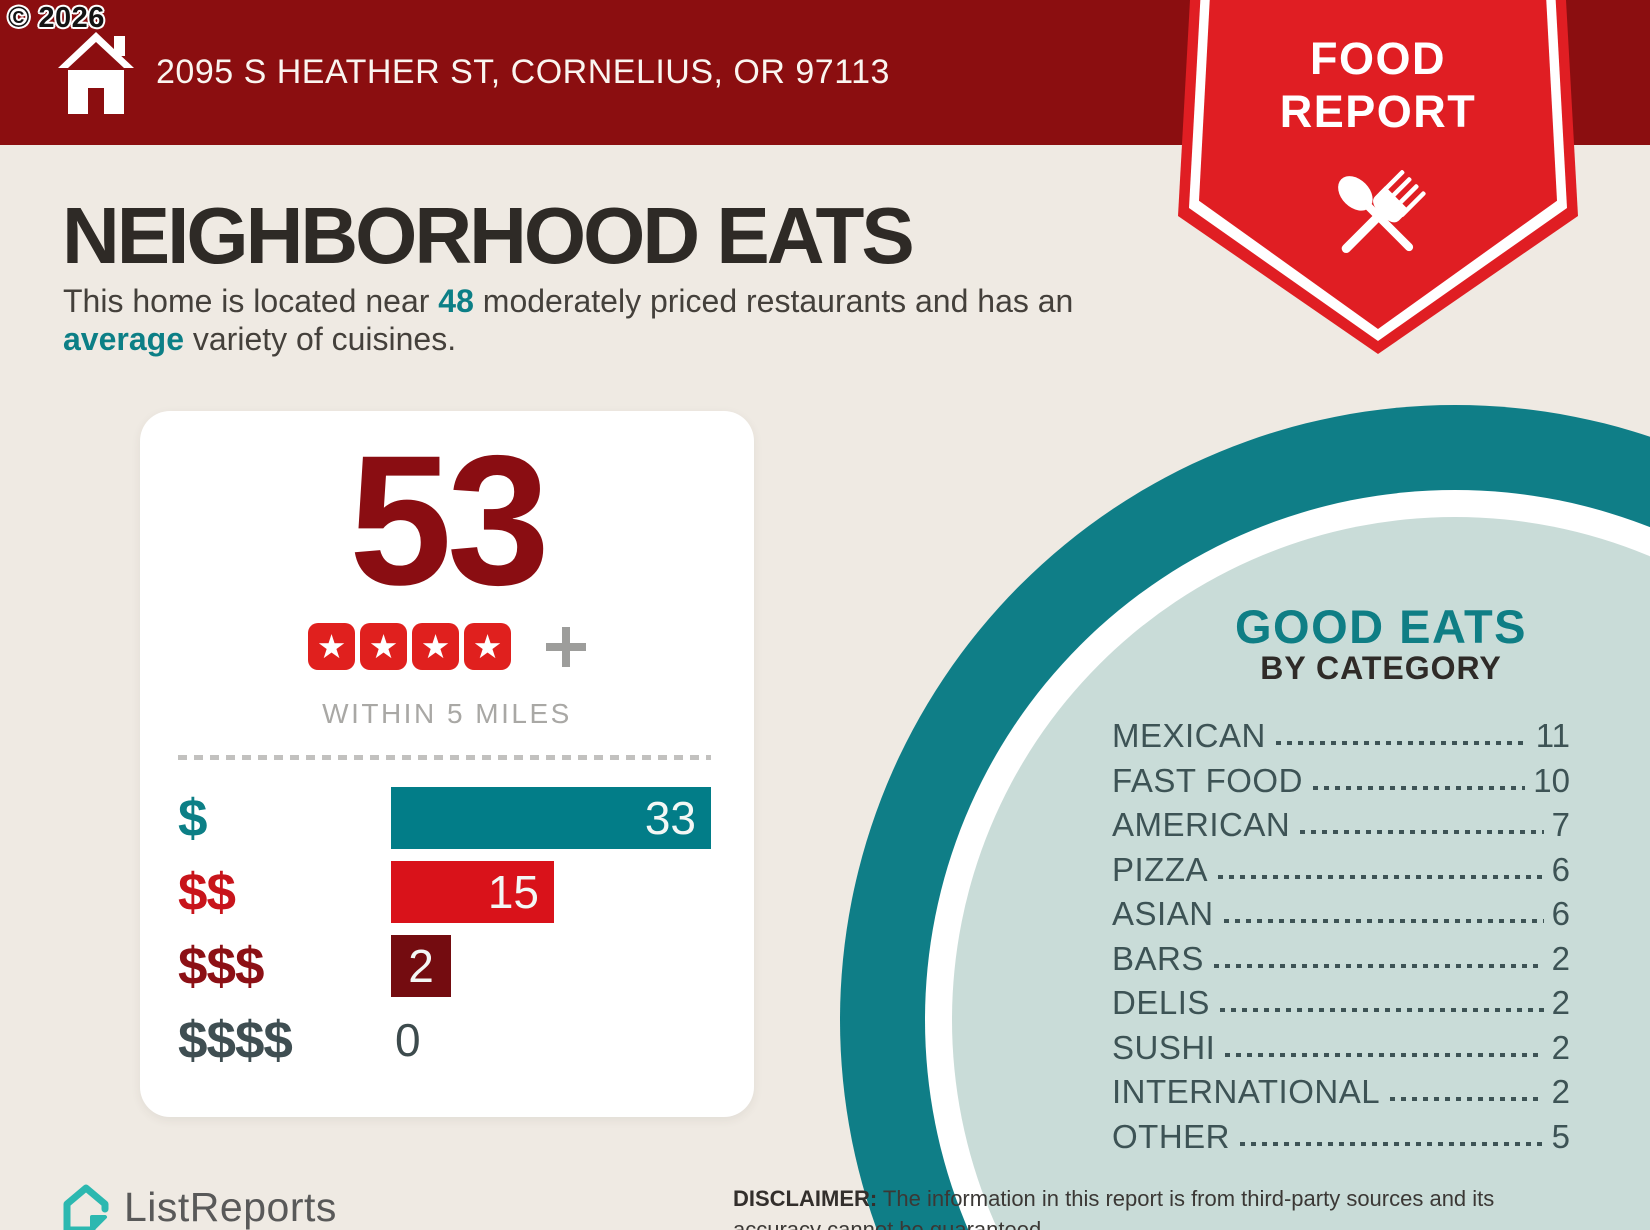 The height and width of the screenshot is (1230, 1650). Describe the element at coordinates (1378, 58) in the screenshot. I see `ribbon-title-line1: FOOD` at that location.